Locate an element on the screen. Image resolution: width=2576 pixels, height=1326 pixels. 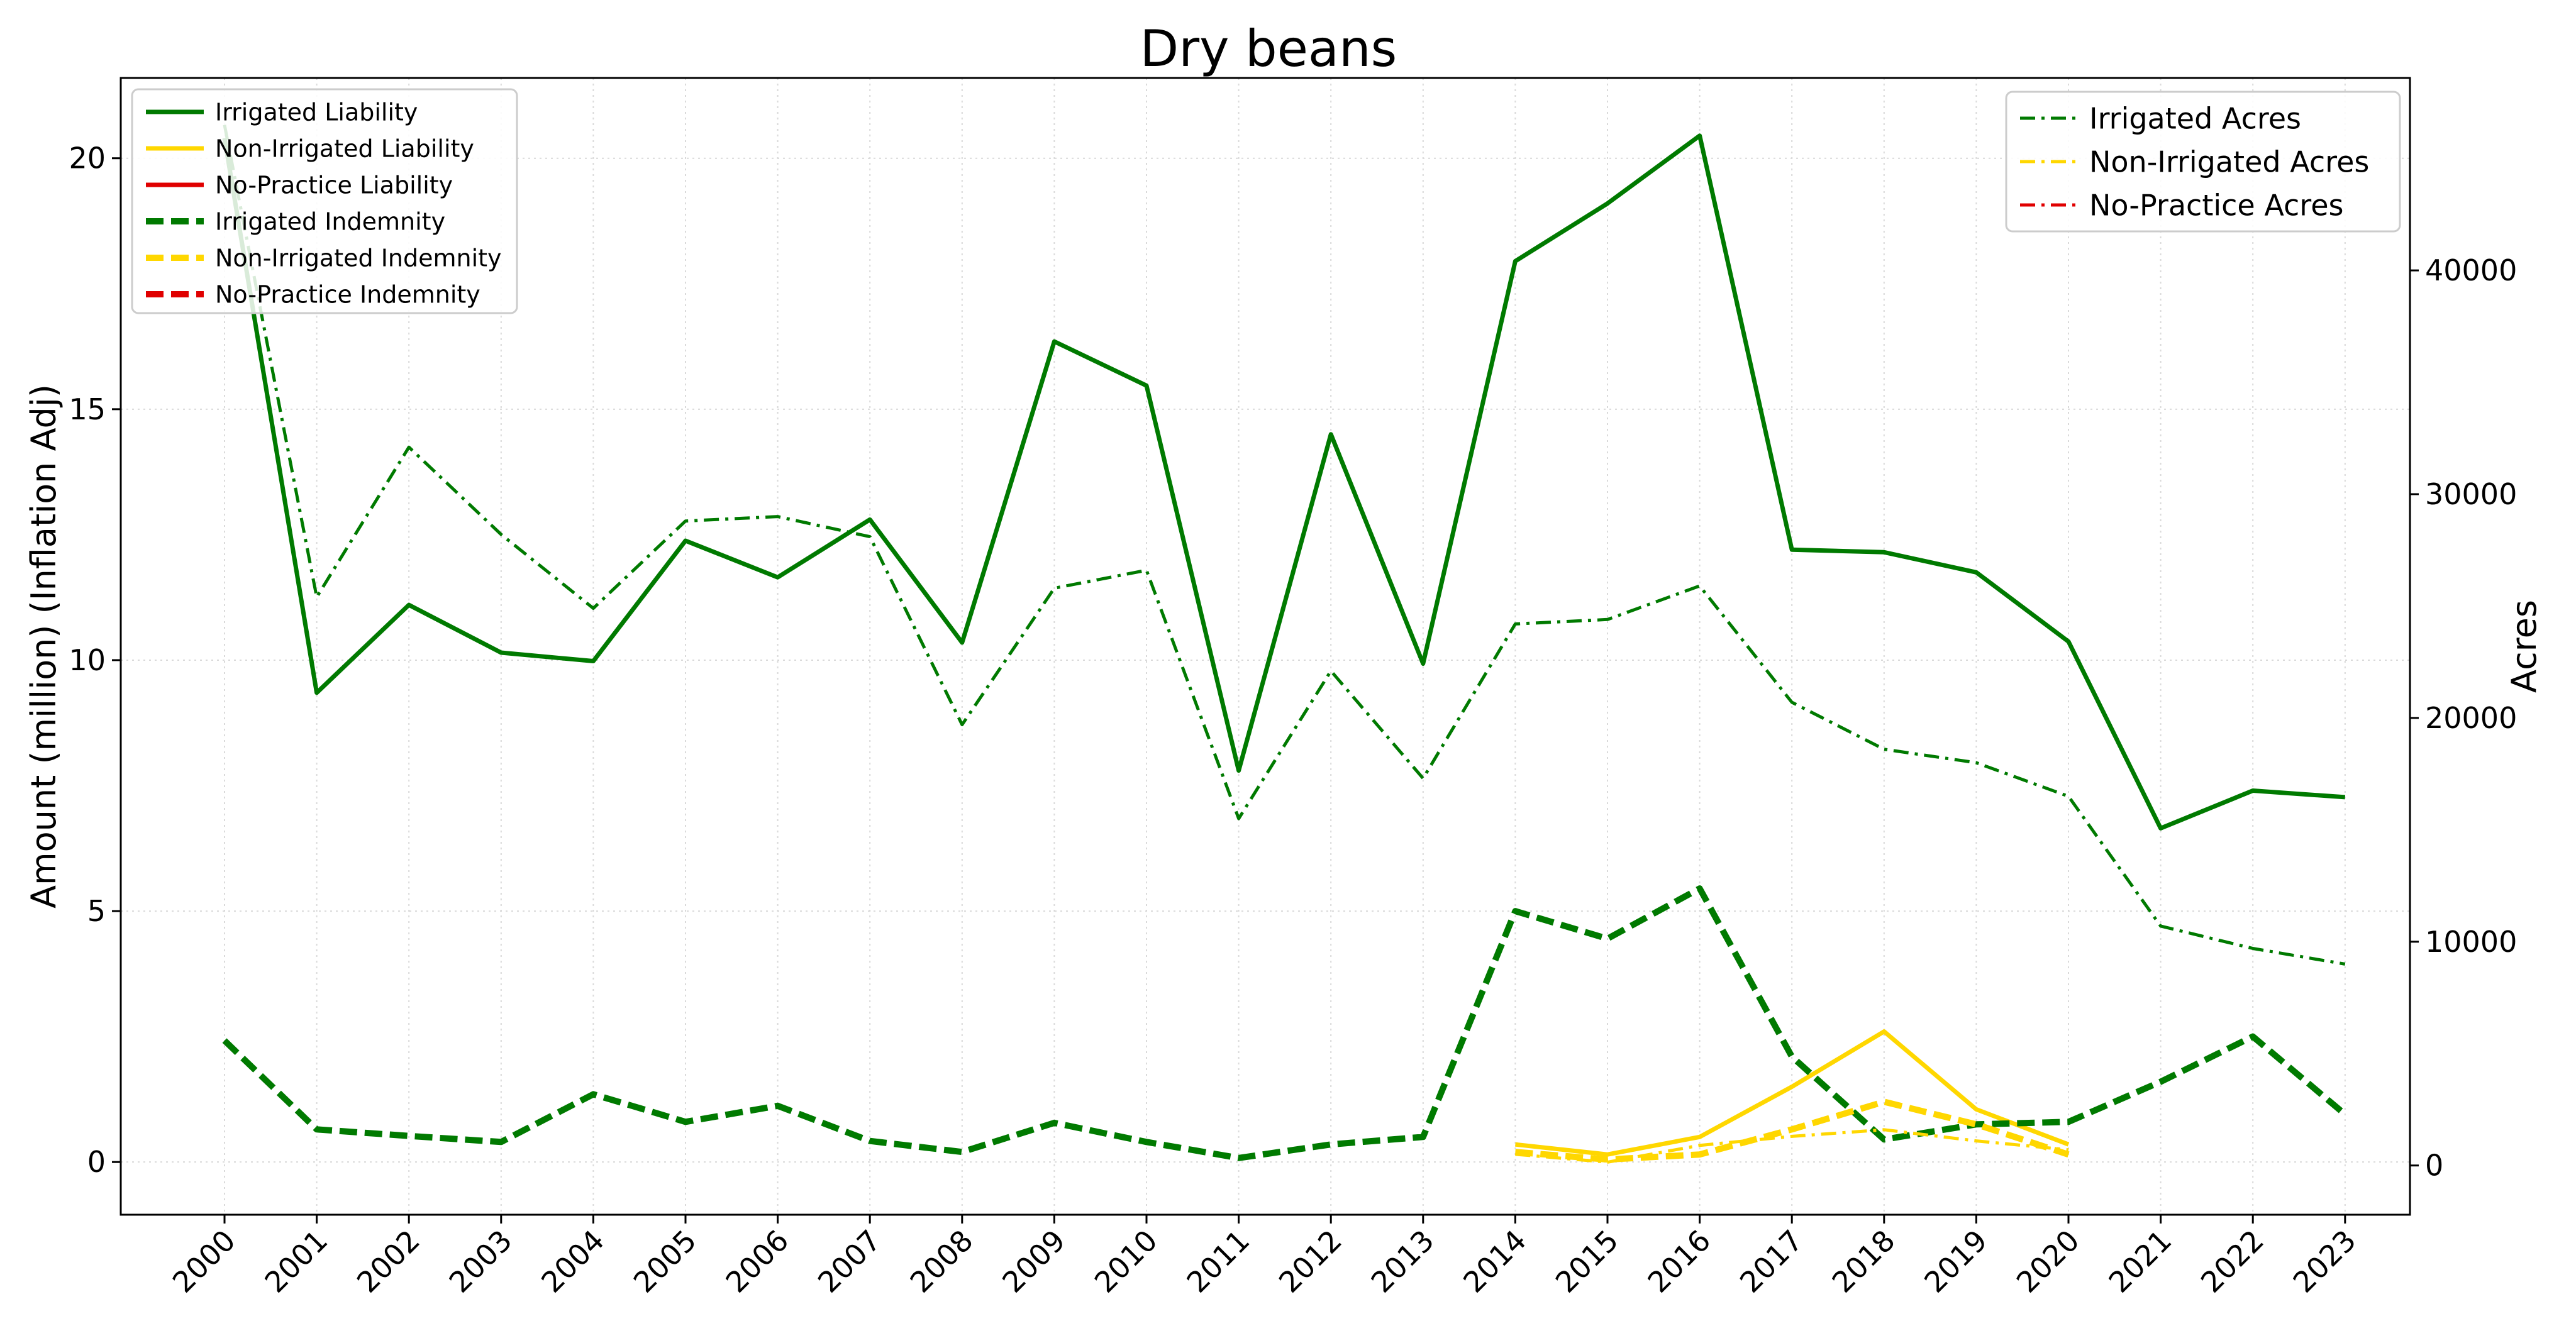
y-axis-left-label: Amount (million) (Inflation Adj) is located at coordinates (44, 646).